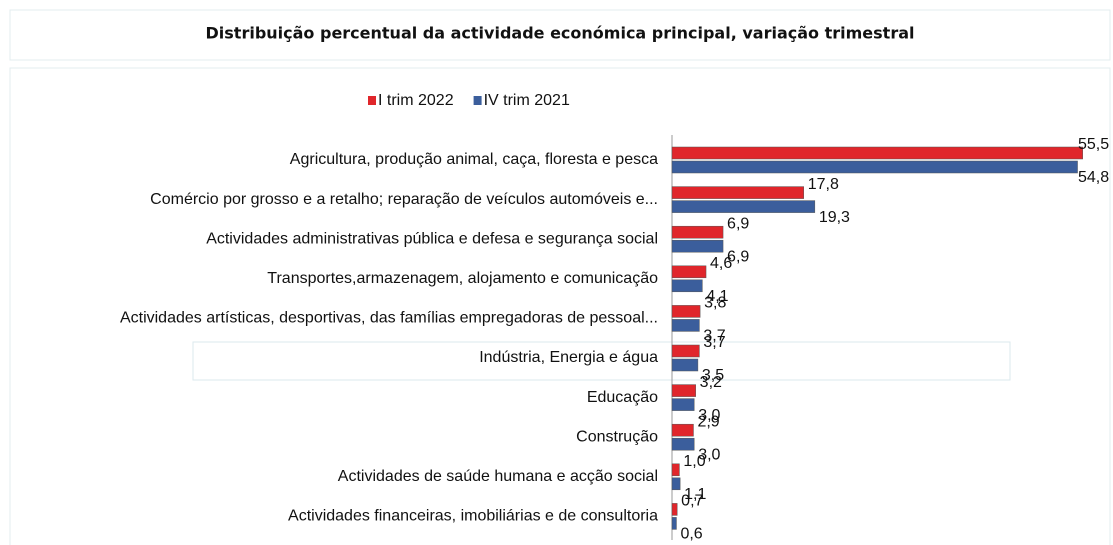  I want to click on value-label: 1,1, so click(695, 494).